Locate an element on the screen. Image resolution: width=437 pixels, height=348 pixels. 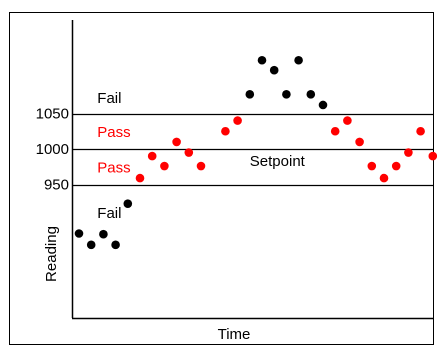
y-tick-labels: 1050 1000 950 is located at coordinates (52, 150).